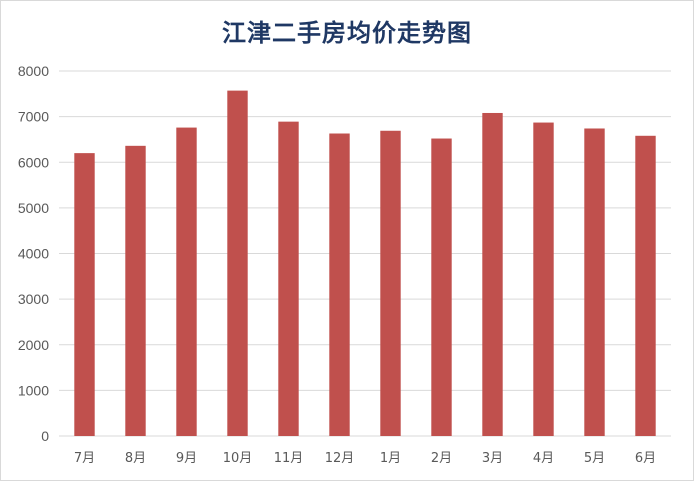  I want to click on x-tick-label: 3月, so click(492, 458).